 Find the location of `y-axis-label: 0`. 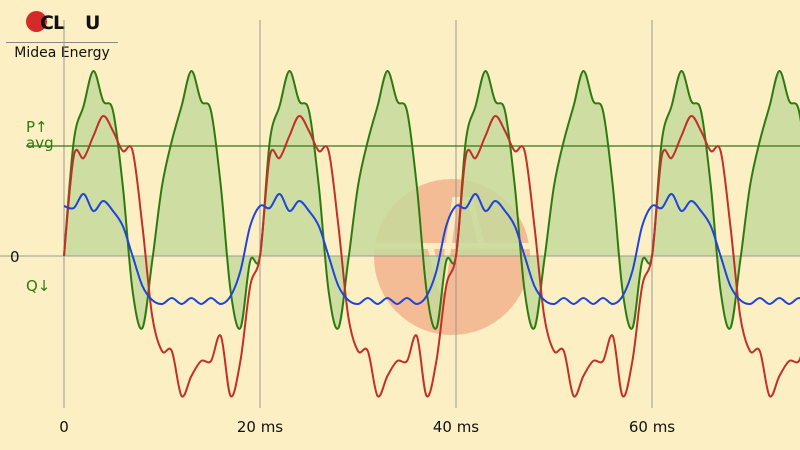

y-axis-label: 0 is located at coordinates (15, 257).